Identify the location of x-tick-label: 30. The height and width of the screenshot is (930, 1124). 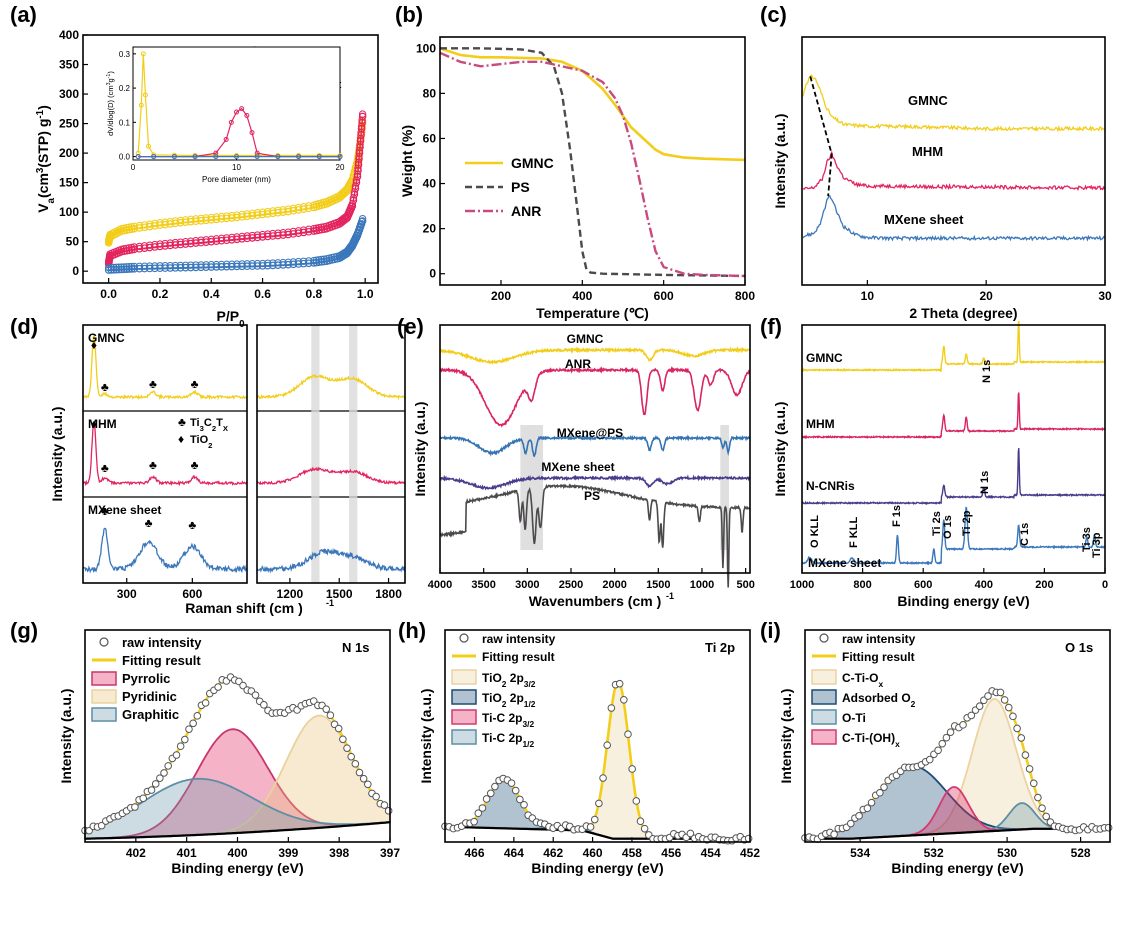
(1105, 296).